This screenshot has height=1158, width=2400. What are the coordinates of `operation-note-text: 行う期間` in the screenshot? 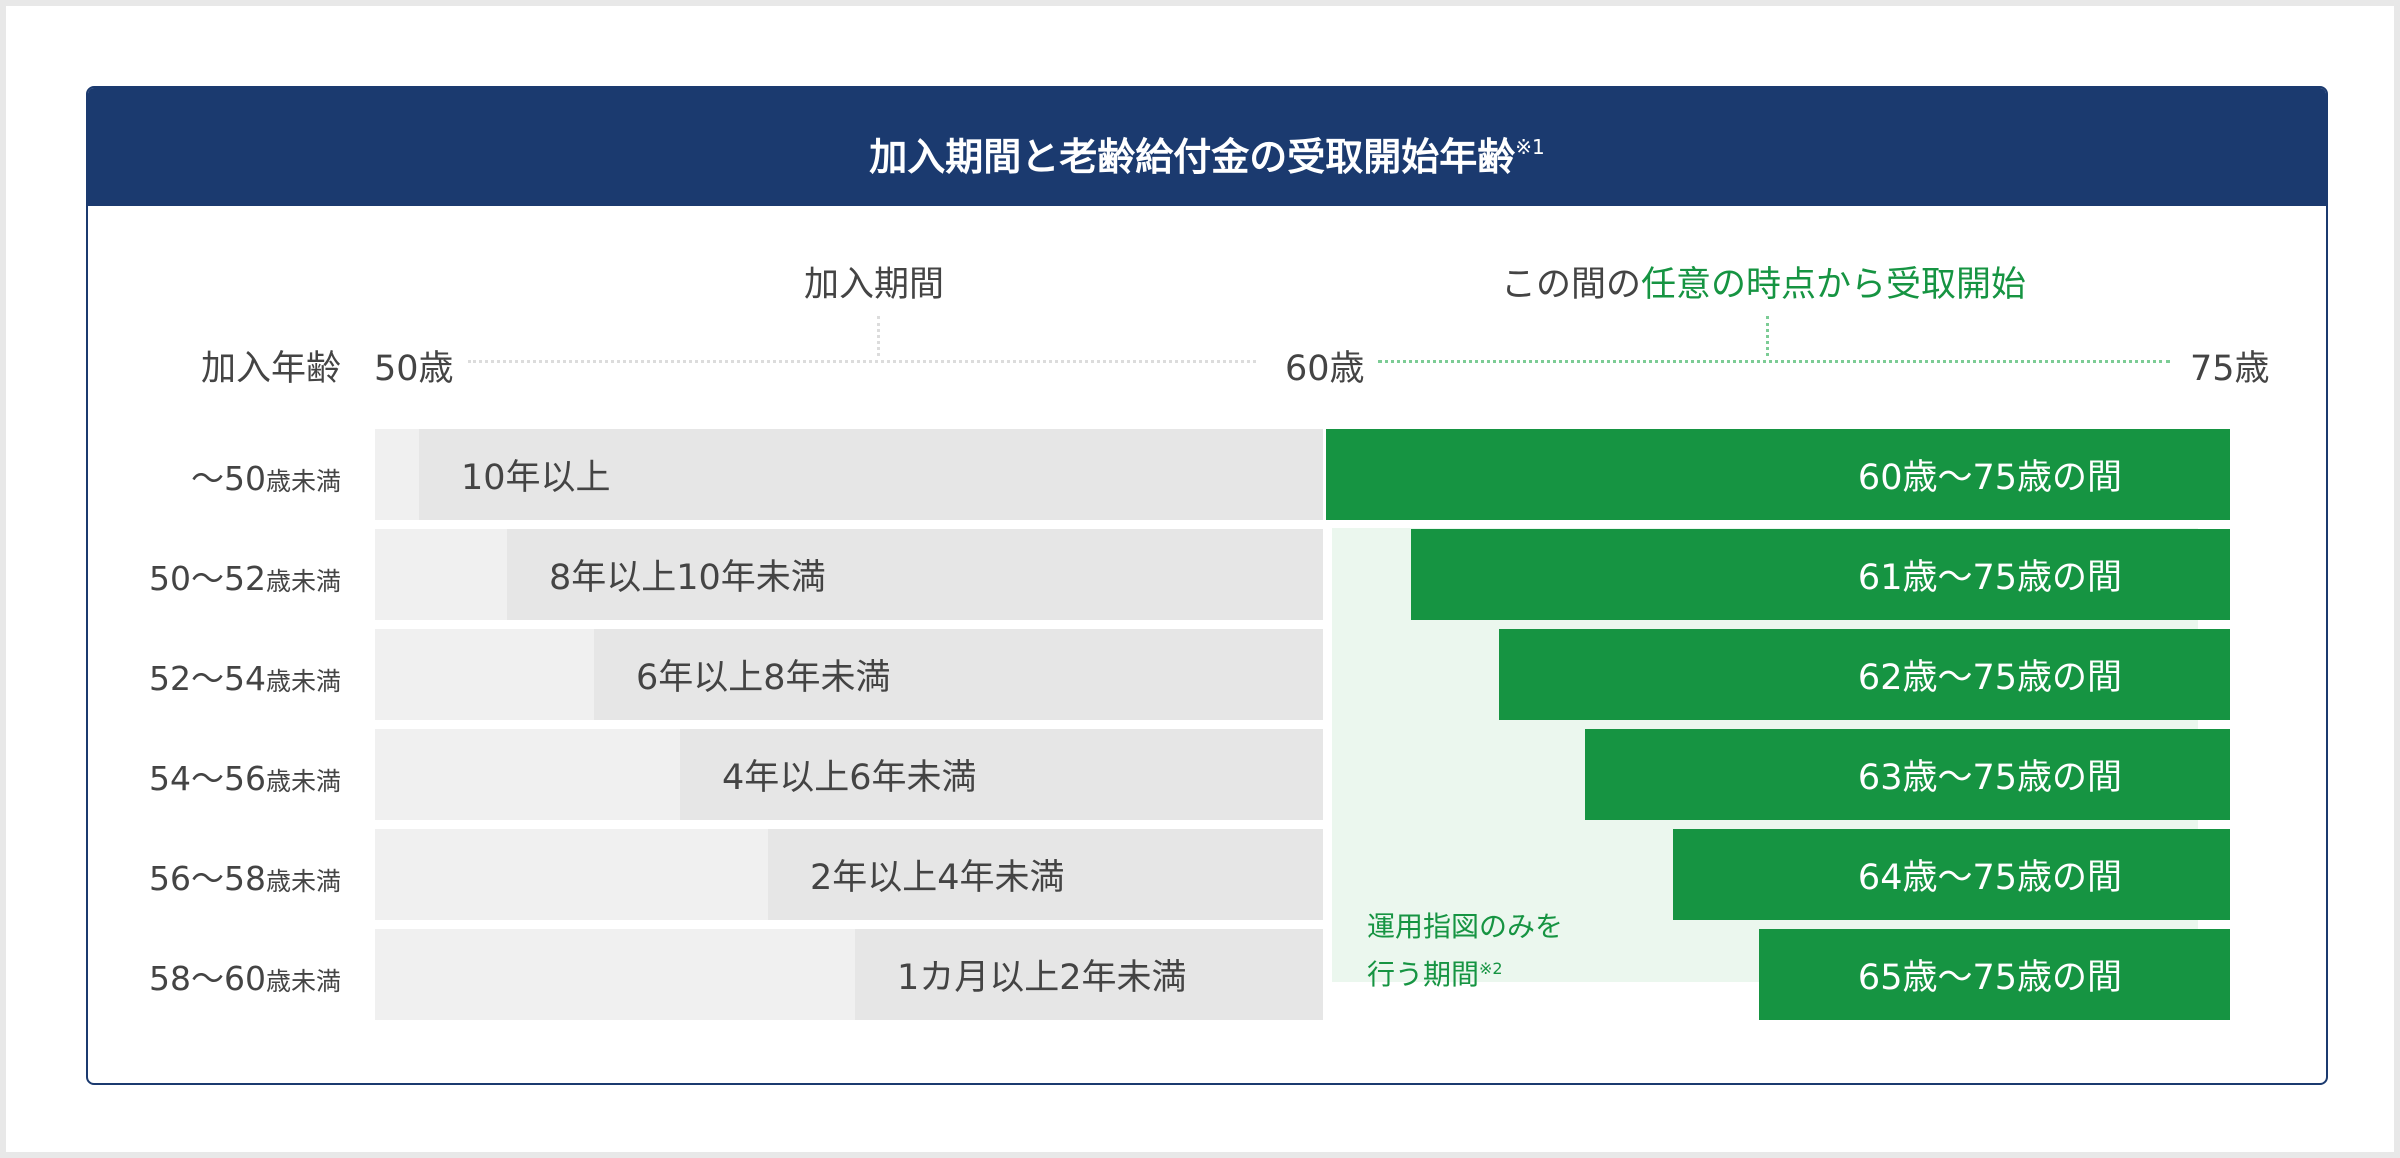 It's located at (1423, 974).